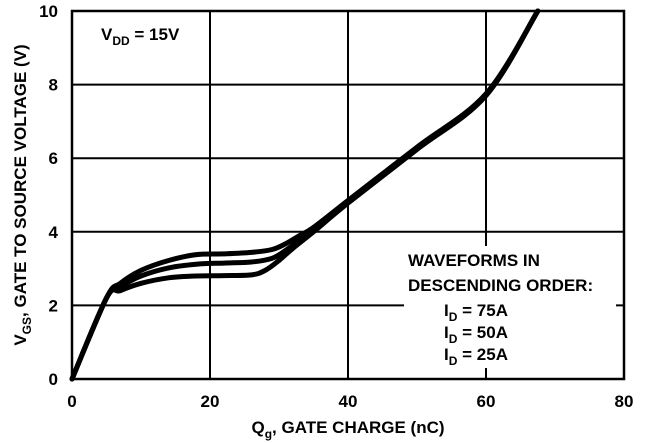 This screenshot has width=647, height=443. I want to click on legend-entry-25a: ID = 25A, so click(476, 356).